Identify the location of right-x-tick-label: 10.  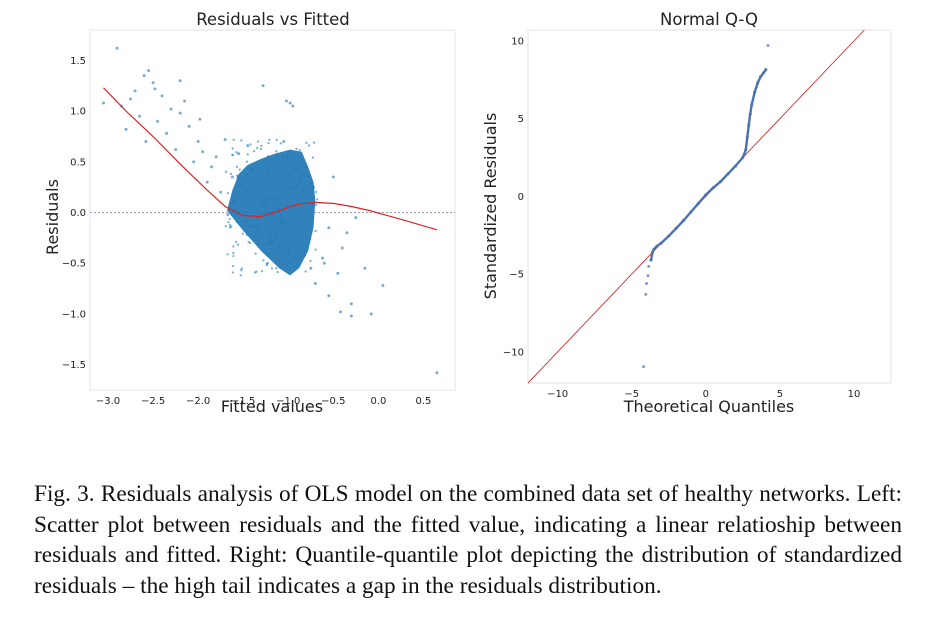
(854, 394).